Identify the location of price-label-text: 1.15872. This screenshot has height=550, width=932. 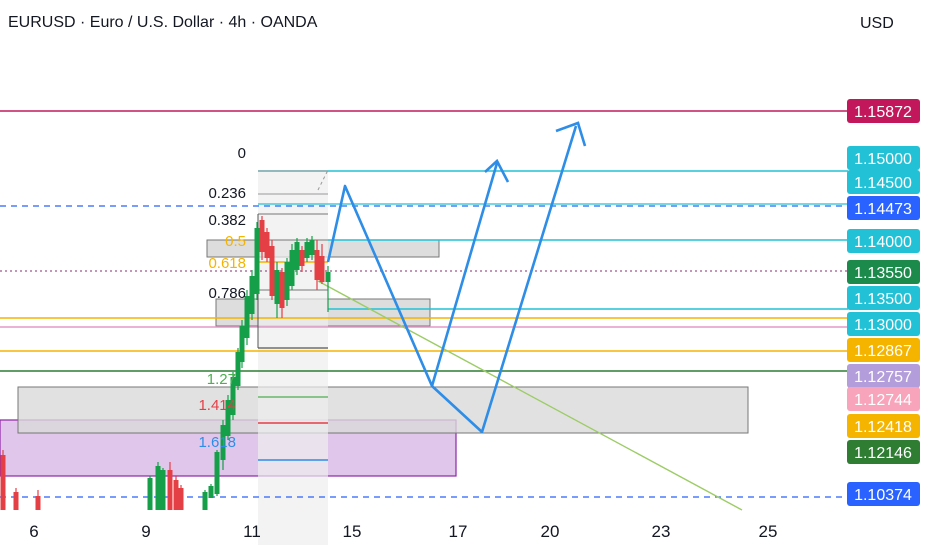
(883, 112).